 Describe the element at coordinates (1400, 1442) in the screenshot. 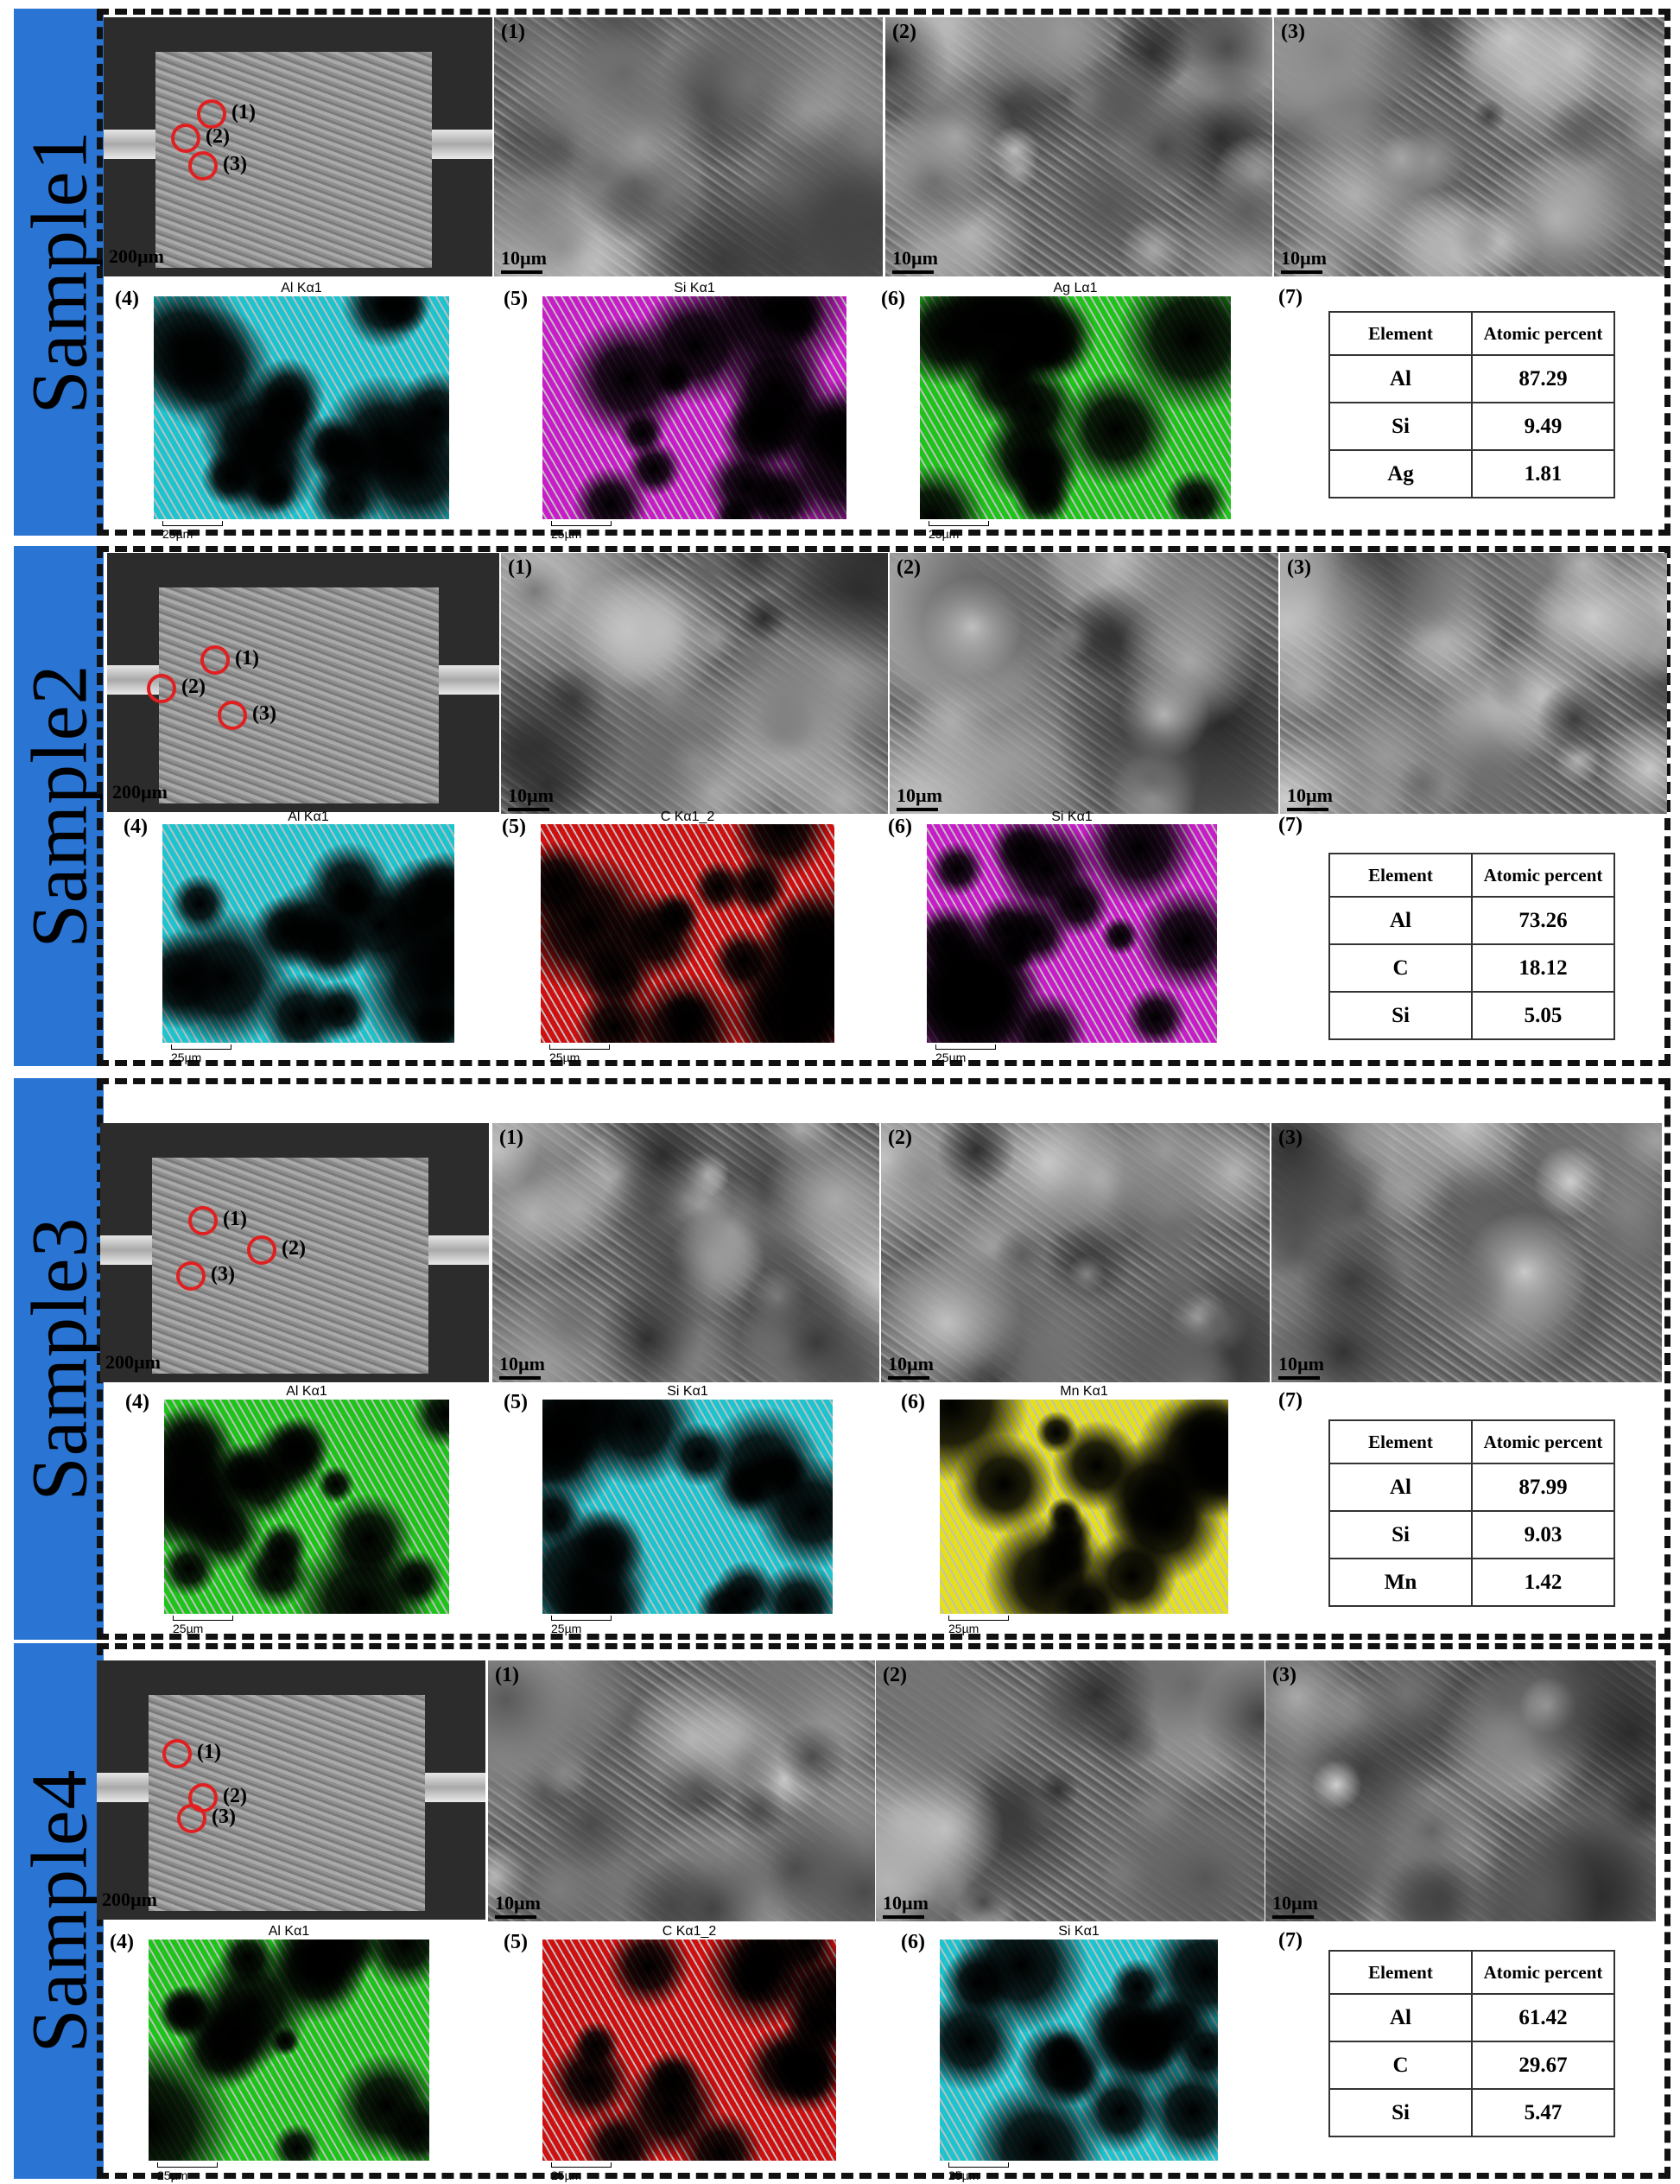

I see `table-header-cell: Element` at that location.